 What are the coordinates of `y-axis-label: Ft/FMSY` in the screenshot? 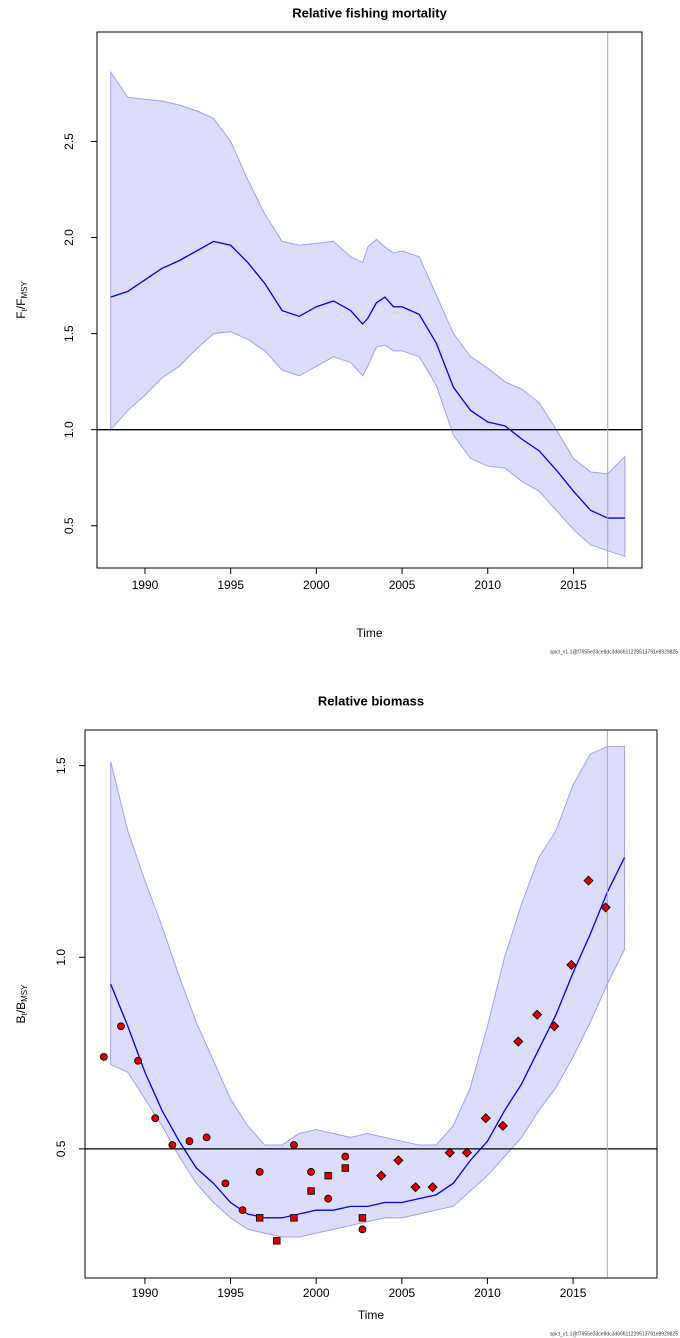 It's located at (21, 300).